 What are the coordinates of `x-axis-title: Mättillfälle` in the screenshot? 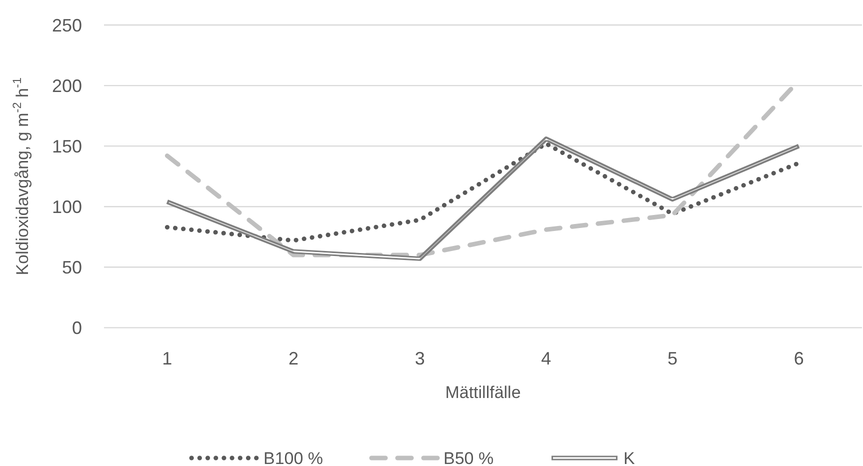 It's located at (483, 392).